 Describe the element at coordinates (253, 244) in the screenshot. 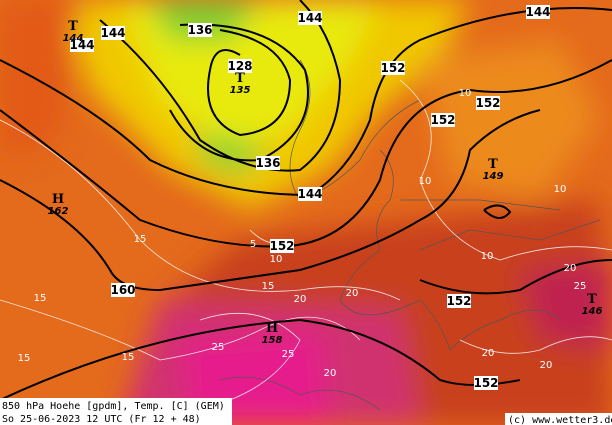

I see `temperature-label: 5` at that location.